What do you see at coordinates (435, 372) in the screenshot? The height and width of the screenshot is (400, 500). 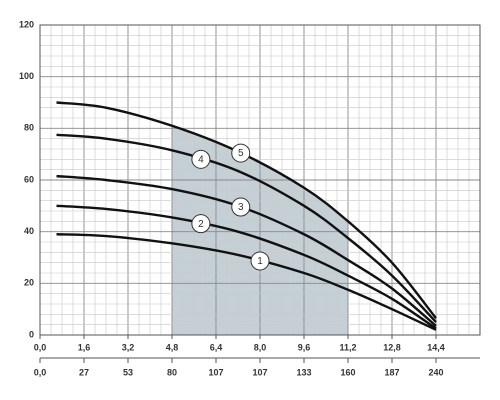 I see `x2-tick-label: 240` at bounding box center [435, 372].